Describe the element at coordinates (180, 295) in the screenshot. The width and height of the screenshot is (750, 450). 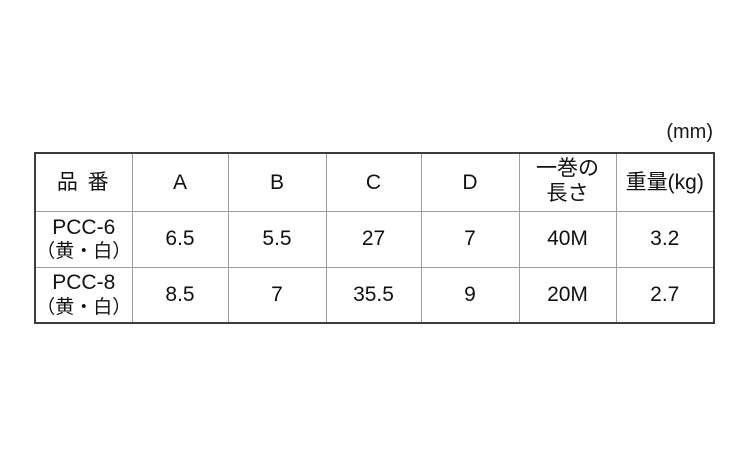
I see `value-a: 8.5` at that location.